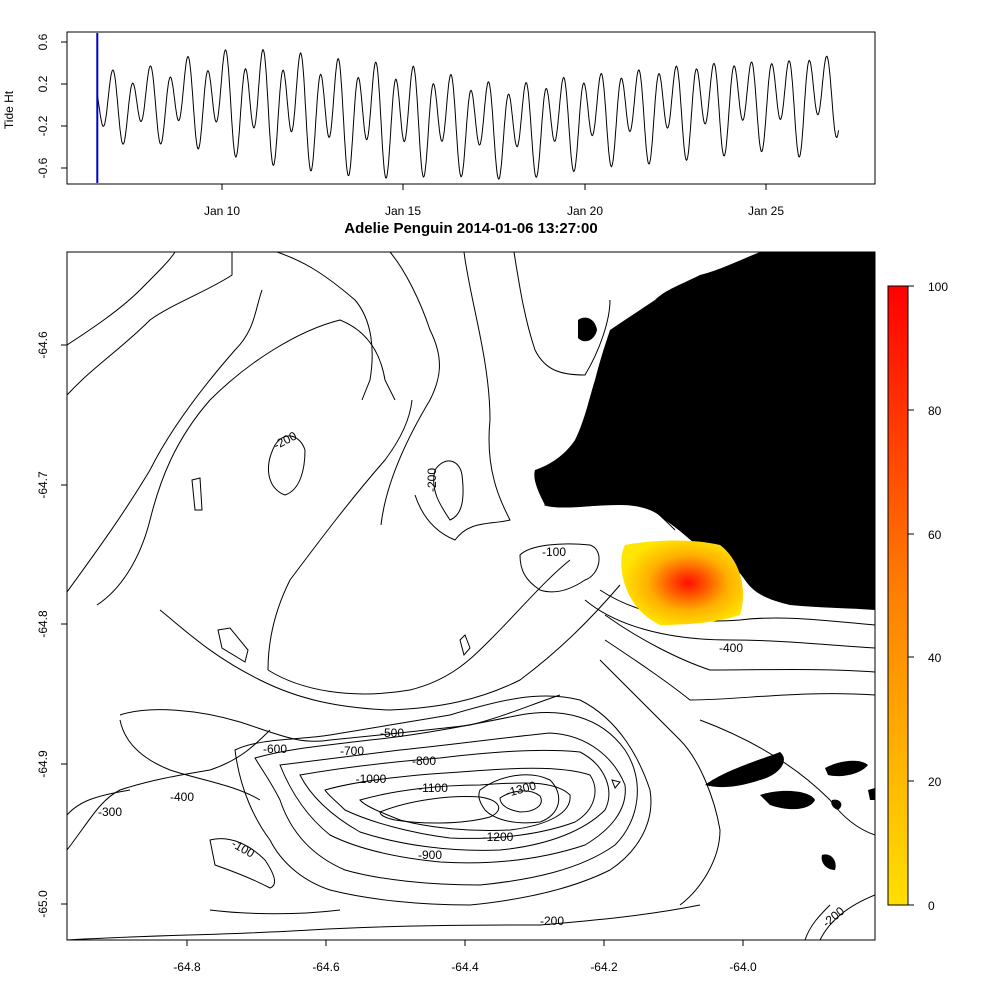 The height and width of the screenshot is (1008, 1008). Describe the element at coordinates (352, 751) in the screenshot. I see `contour-label: -700` at that location.